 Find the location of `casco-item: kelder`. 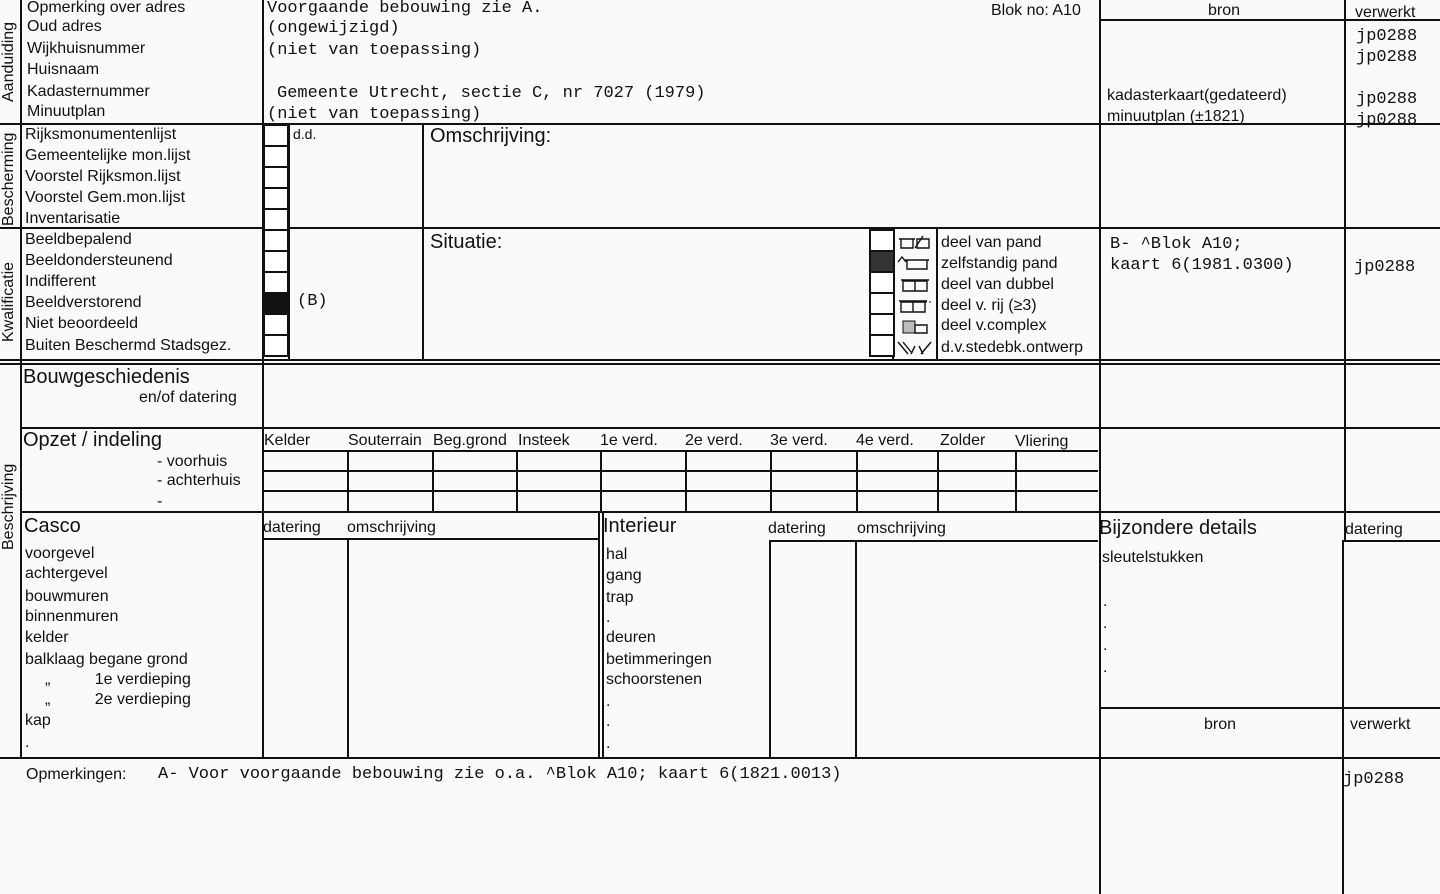

casco-item: kelder is located at coordinates (47, 637).